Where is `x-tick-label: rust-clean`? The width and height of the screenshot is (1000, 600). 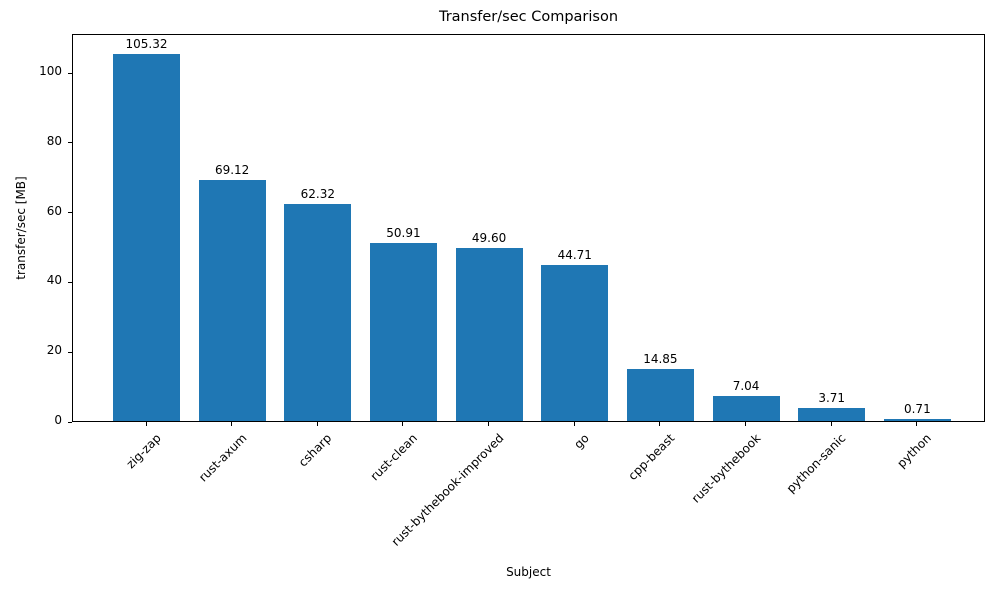 x-tick-label: rust-clean is located at coordinates (394, 457).